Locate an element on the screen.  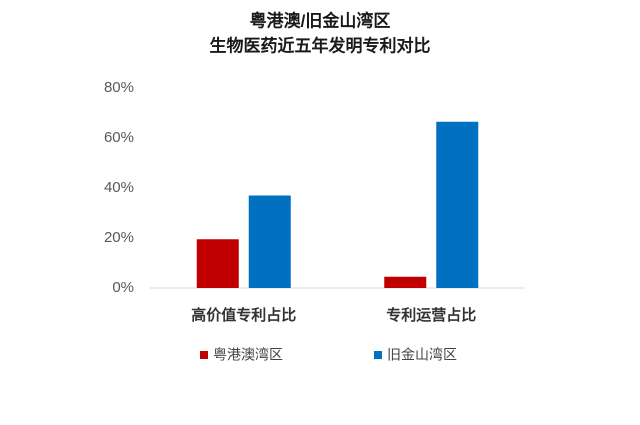
y-tick-label: 80% is located at coordinates (119, 87).